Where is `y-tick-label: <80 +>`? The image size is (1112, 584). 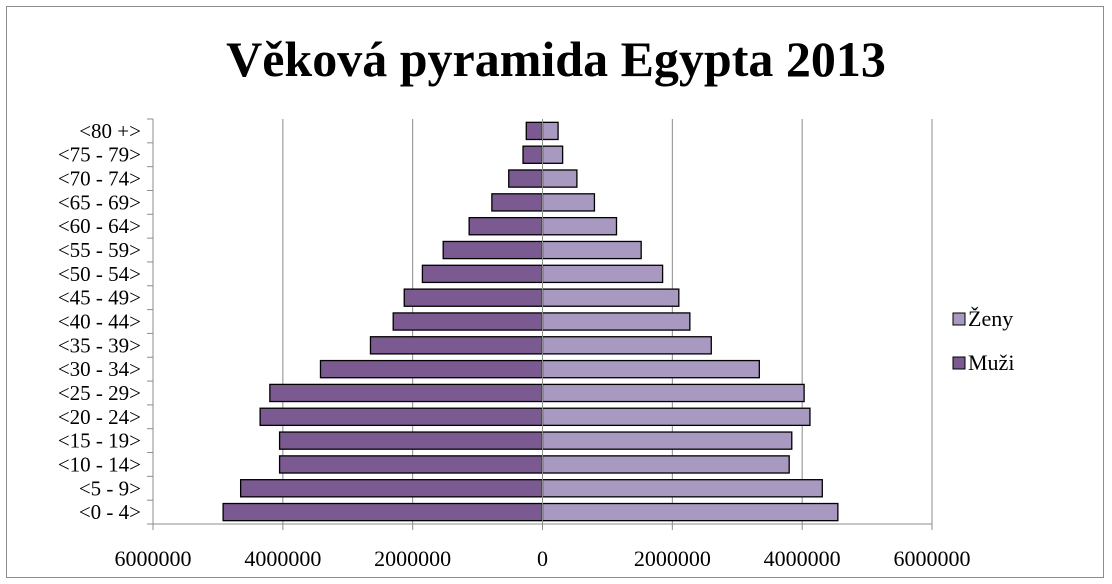 y-tick-label: <80 +> is located at coordinates (110, 131).